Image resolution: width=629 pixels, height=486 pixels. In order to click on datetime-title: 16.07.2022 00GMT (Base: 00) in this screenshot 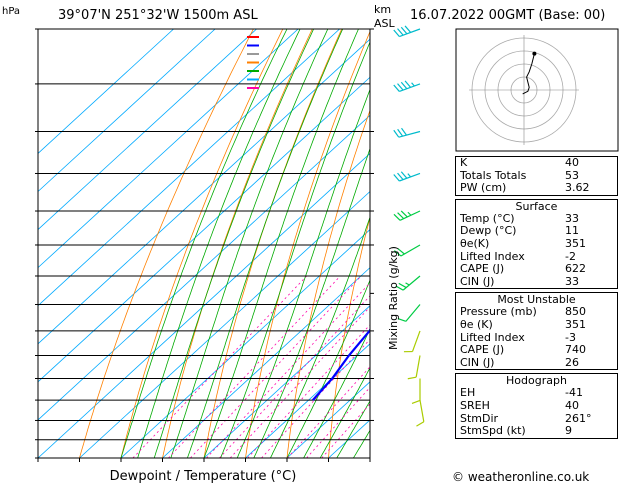, I will do `click(508, 15)`.